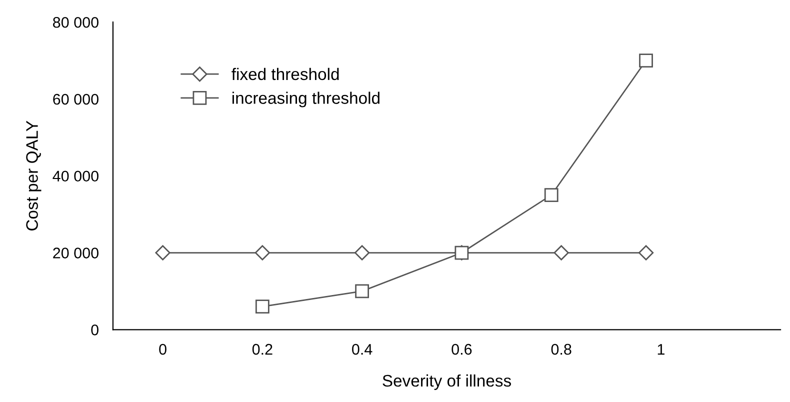 Image resolution: width=790 pixels, height=402 pixels. What do you see at coordinates (362, 349) in the screenshot?
I see `x-tick-label: 0.4` at bounding box center [362, 349].